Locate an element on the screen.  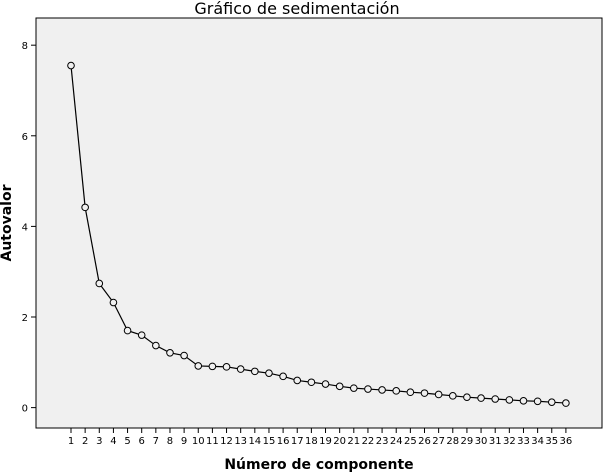
x-tick-label: 35 is located at coordinates (551, 441).